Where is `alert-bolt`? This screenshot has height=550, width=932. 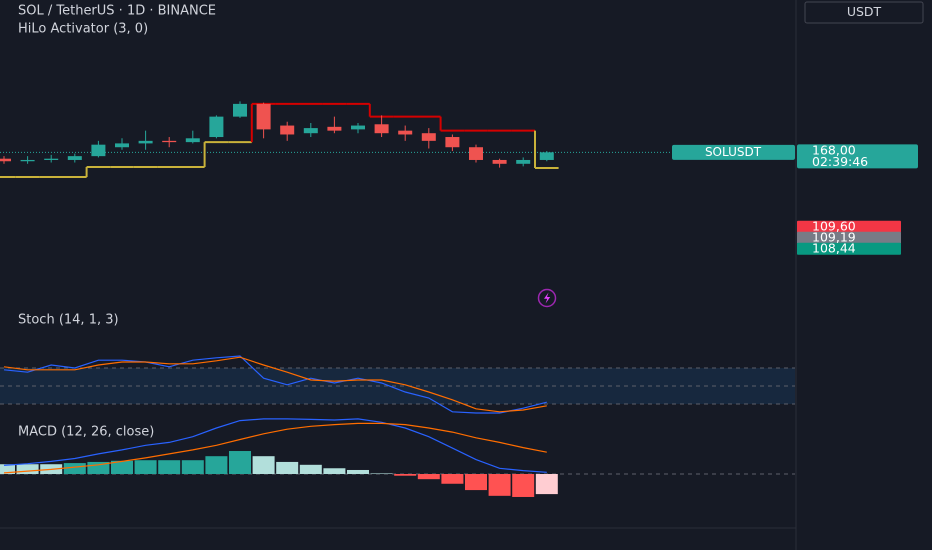
alert-bolt is located at coordinates (547, 298).